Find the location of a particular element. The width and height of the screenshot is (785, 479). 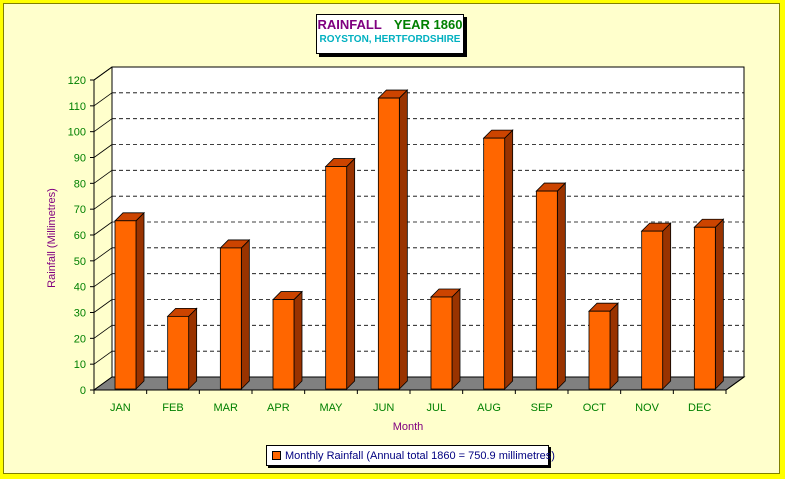

bar-front-mar is located at coordinates (230, 318).